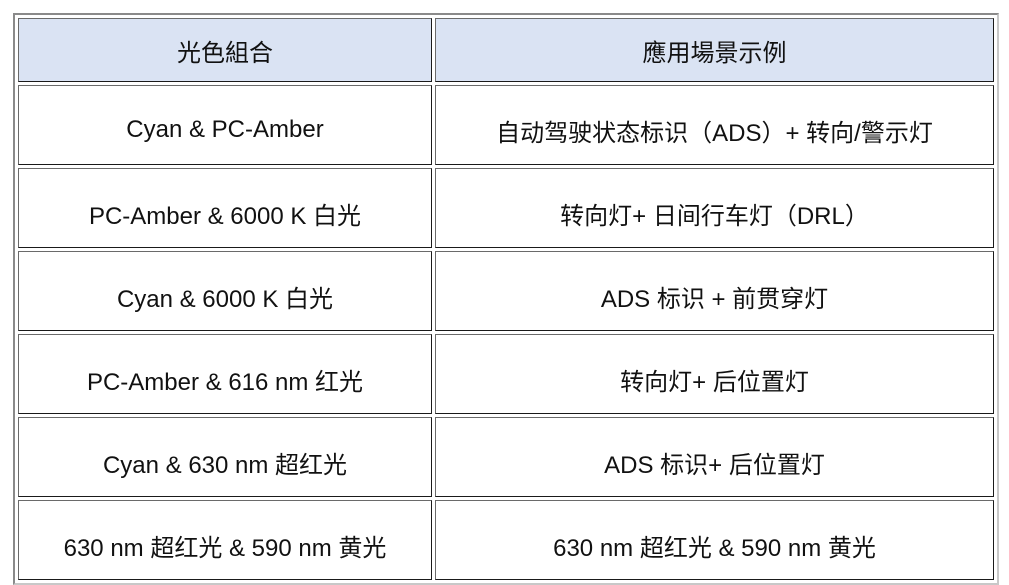  What do you see at coordinates (225, 50) in the screenshot?
I see `header-light-combination: 光色組合` at bounding box center [225, 50].